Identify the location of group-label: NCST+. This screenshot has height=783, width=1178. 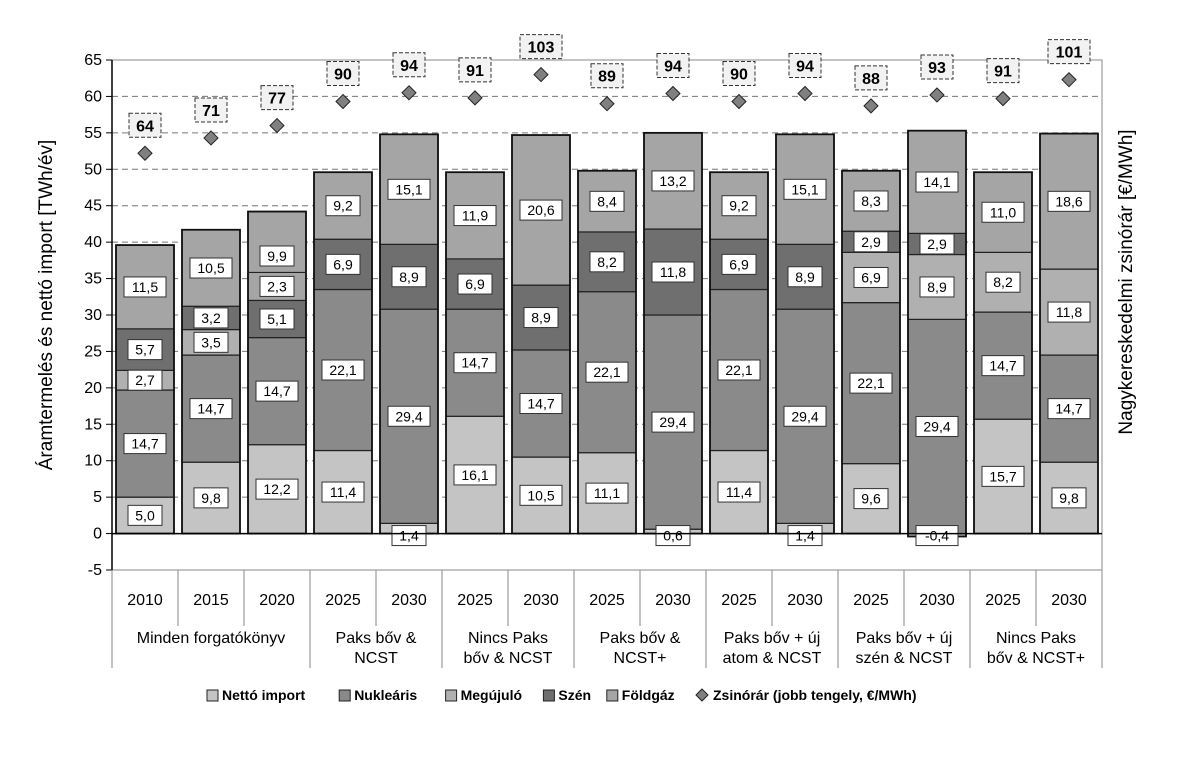
(640, 658).